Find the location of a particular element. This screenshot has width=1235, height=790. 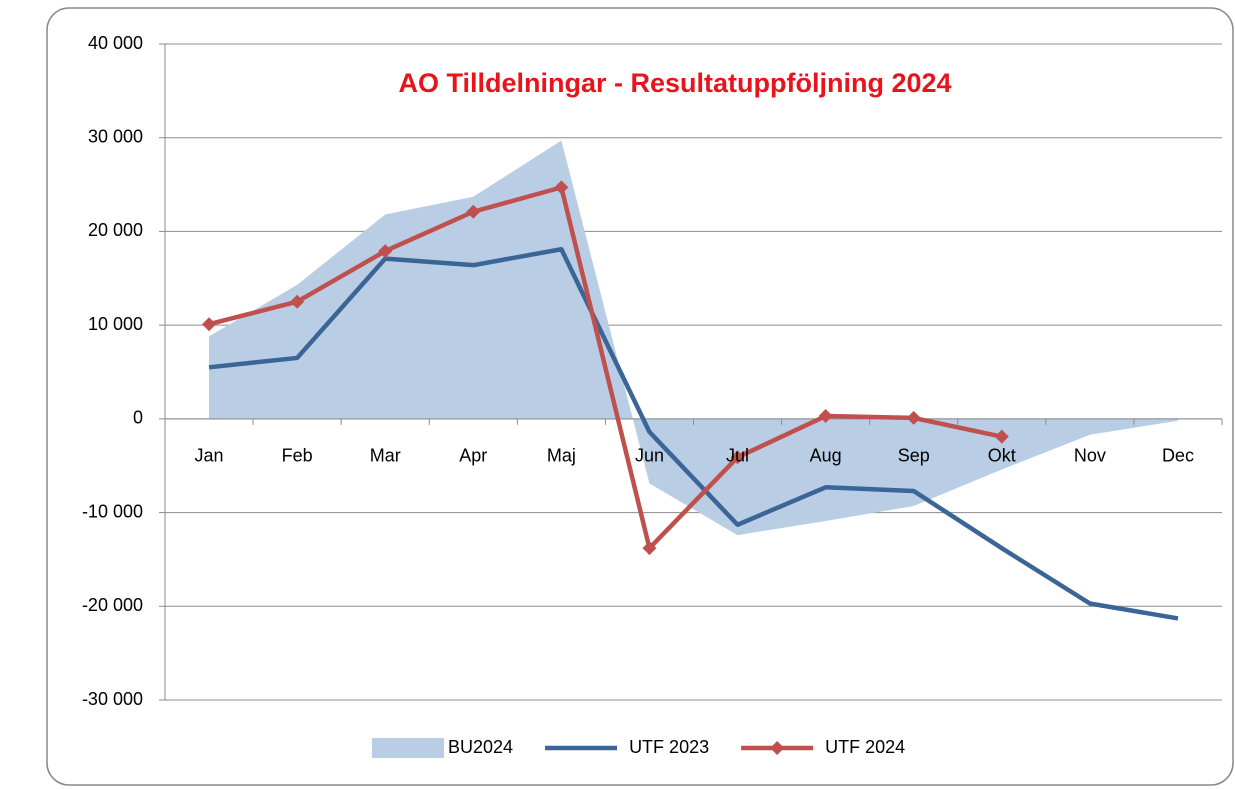

x-tick-label: Okt is located at coordinates (1002, 456).